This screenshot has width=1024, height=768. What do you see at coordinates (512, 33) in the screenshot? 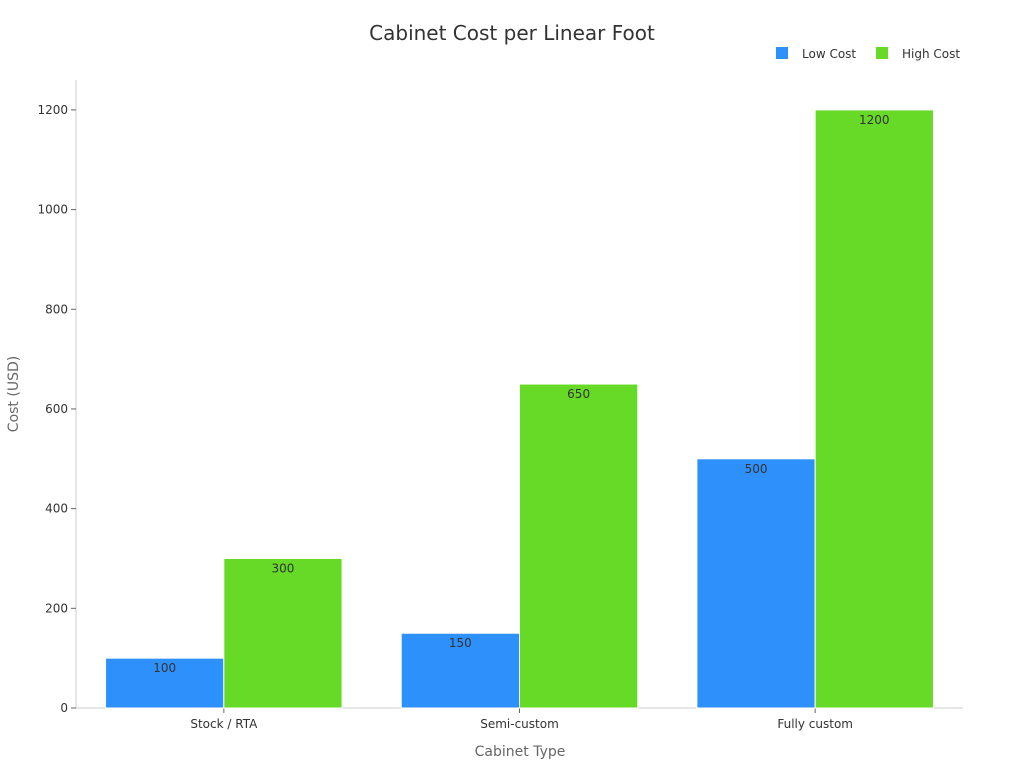
I see `chart-title: Cabinet Cost per Linear Foot` at bounding box center [512, 33].